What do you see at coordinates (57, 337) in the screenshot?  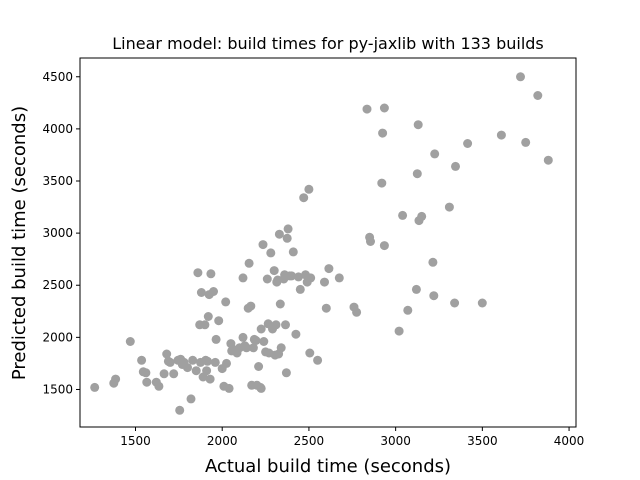 I see `y-tick-label: 2000` at bounding box center [57, 337].